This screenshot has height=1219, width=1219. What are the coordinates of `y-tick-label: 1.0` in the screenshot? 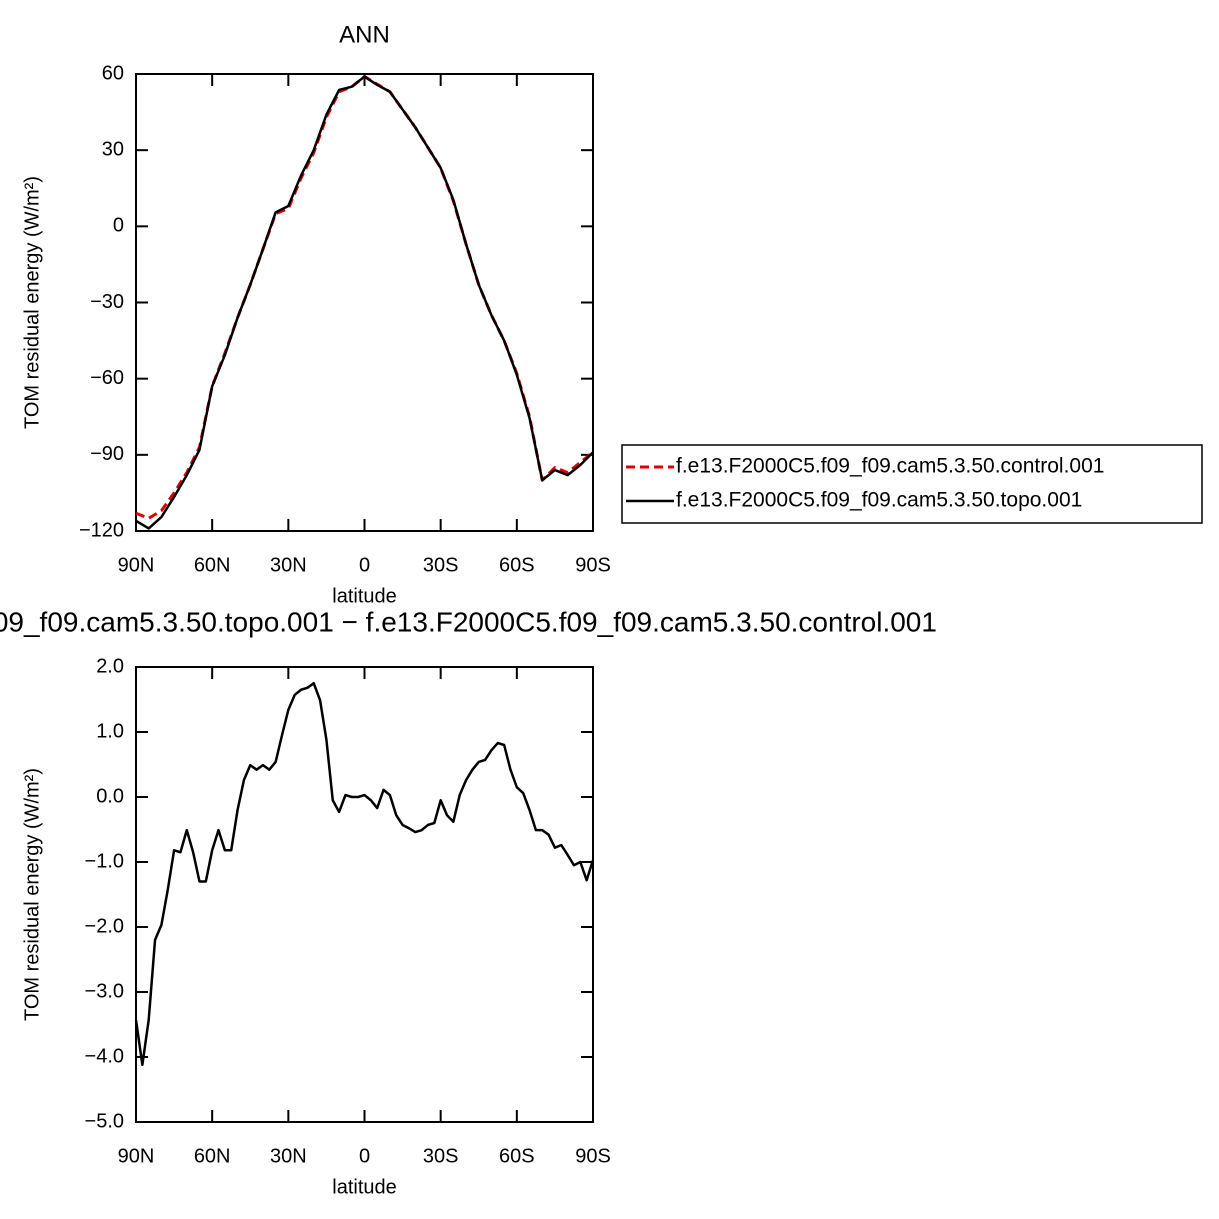 It's located at (110, 731).